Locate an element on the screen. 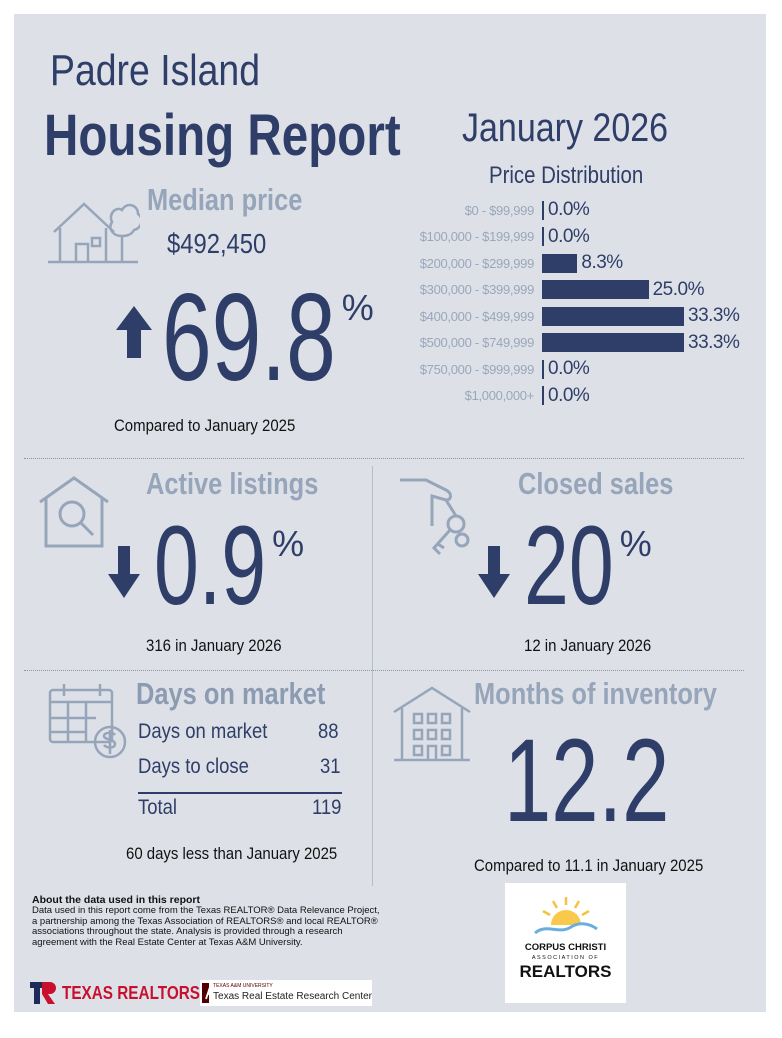 This screenshot has height=1038, width=782. calendar-dollar-icon is located at coordinates (87, 721).